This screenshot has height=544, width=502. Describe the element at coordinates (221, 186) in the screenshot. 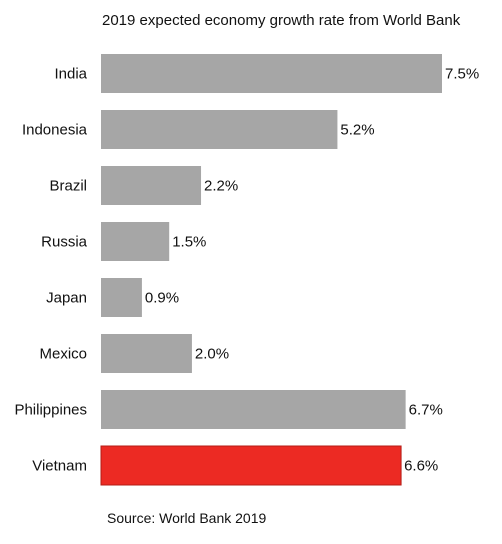

I see `value-label-brazil: 2.2%` at that location.